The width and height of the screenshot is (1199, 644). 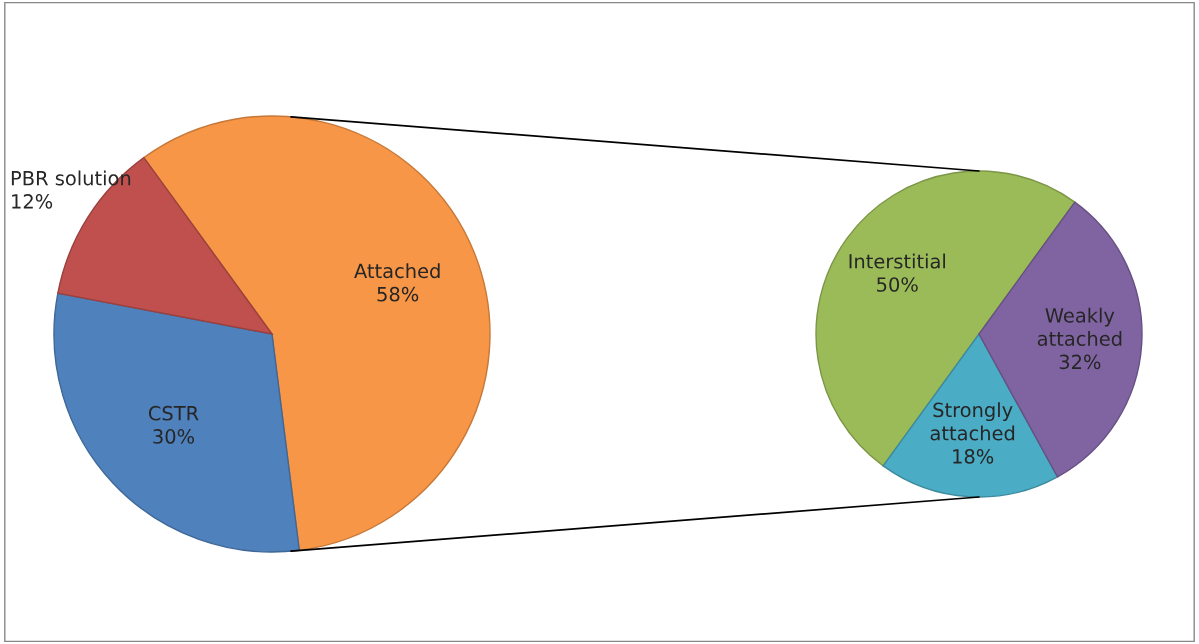 What do you see at coordinates (1080, 362) in the screenshot?
I see `data-label: 32%` at bounding box center [1080, 362].